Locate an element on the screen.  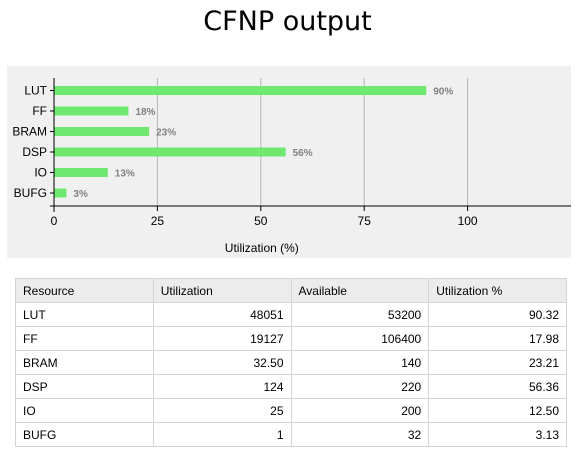
table-cell: 53200 is located at coordinates (360, 314).